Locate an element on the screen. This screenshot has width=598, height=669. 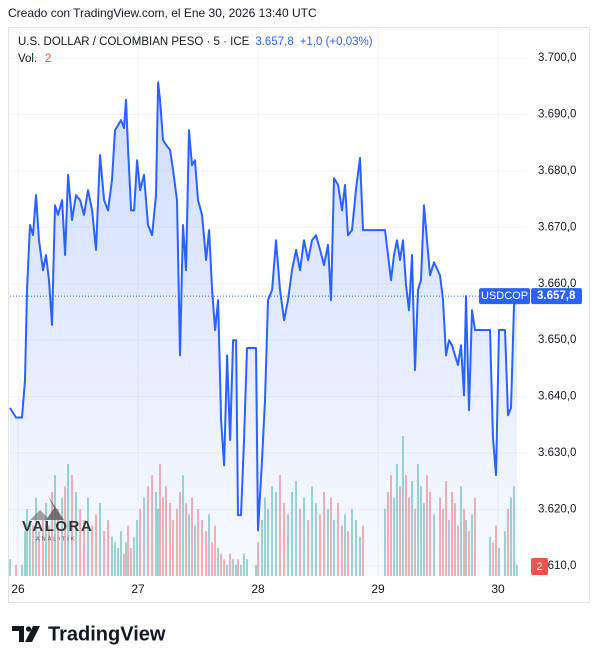
volume-badge is located at coordinates (539, 566).